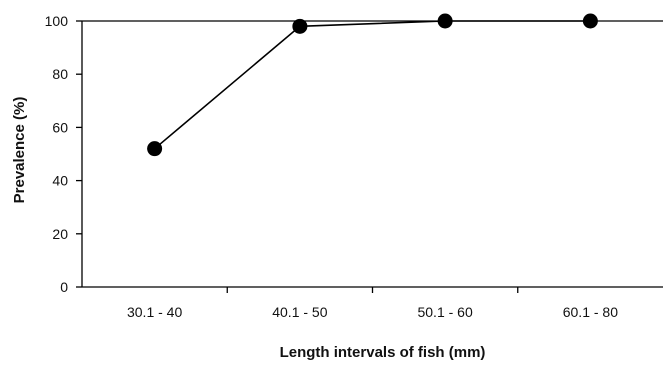 The width and height of the screenshot is (663, 365). Describe the element at coordinates (60, 234) in the screenshot. I see `y-tick-label: 20` at that location.